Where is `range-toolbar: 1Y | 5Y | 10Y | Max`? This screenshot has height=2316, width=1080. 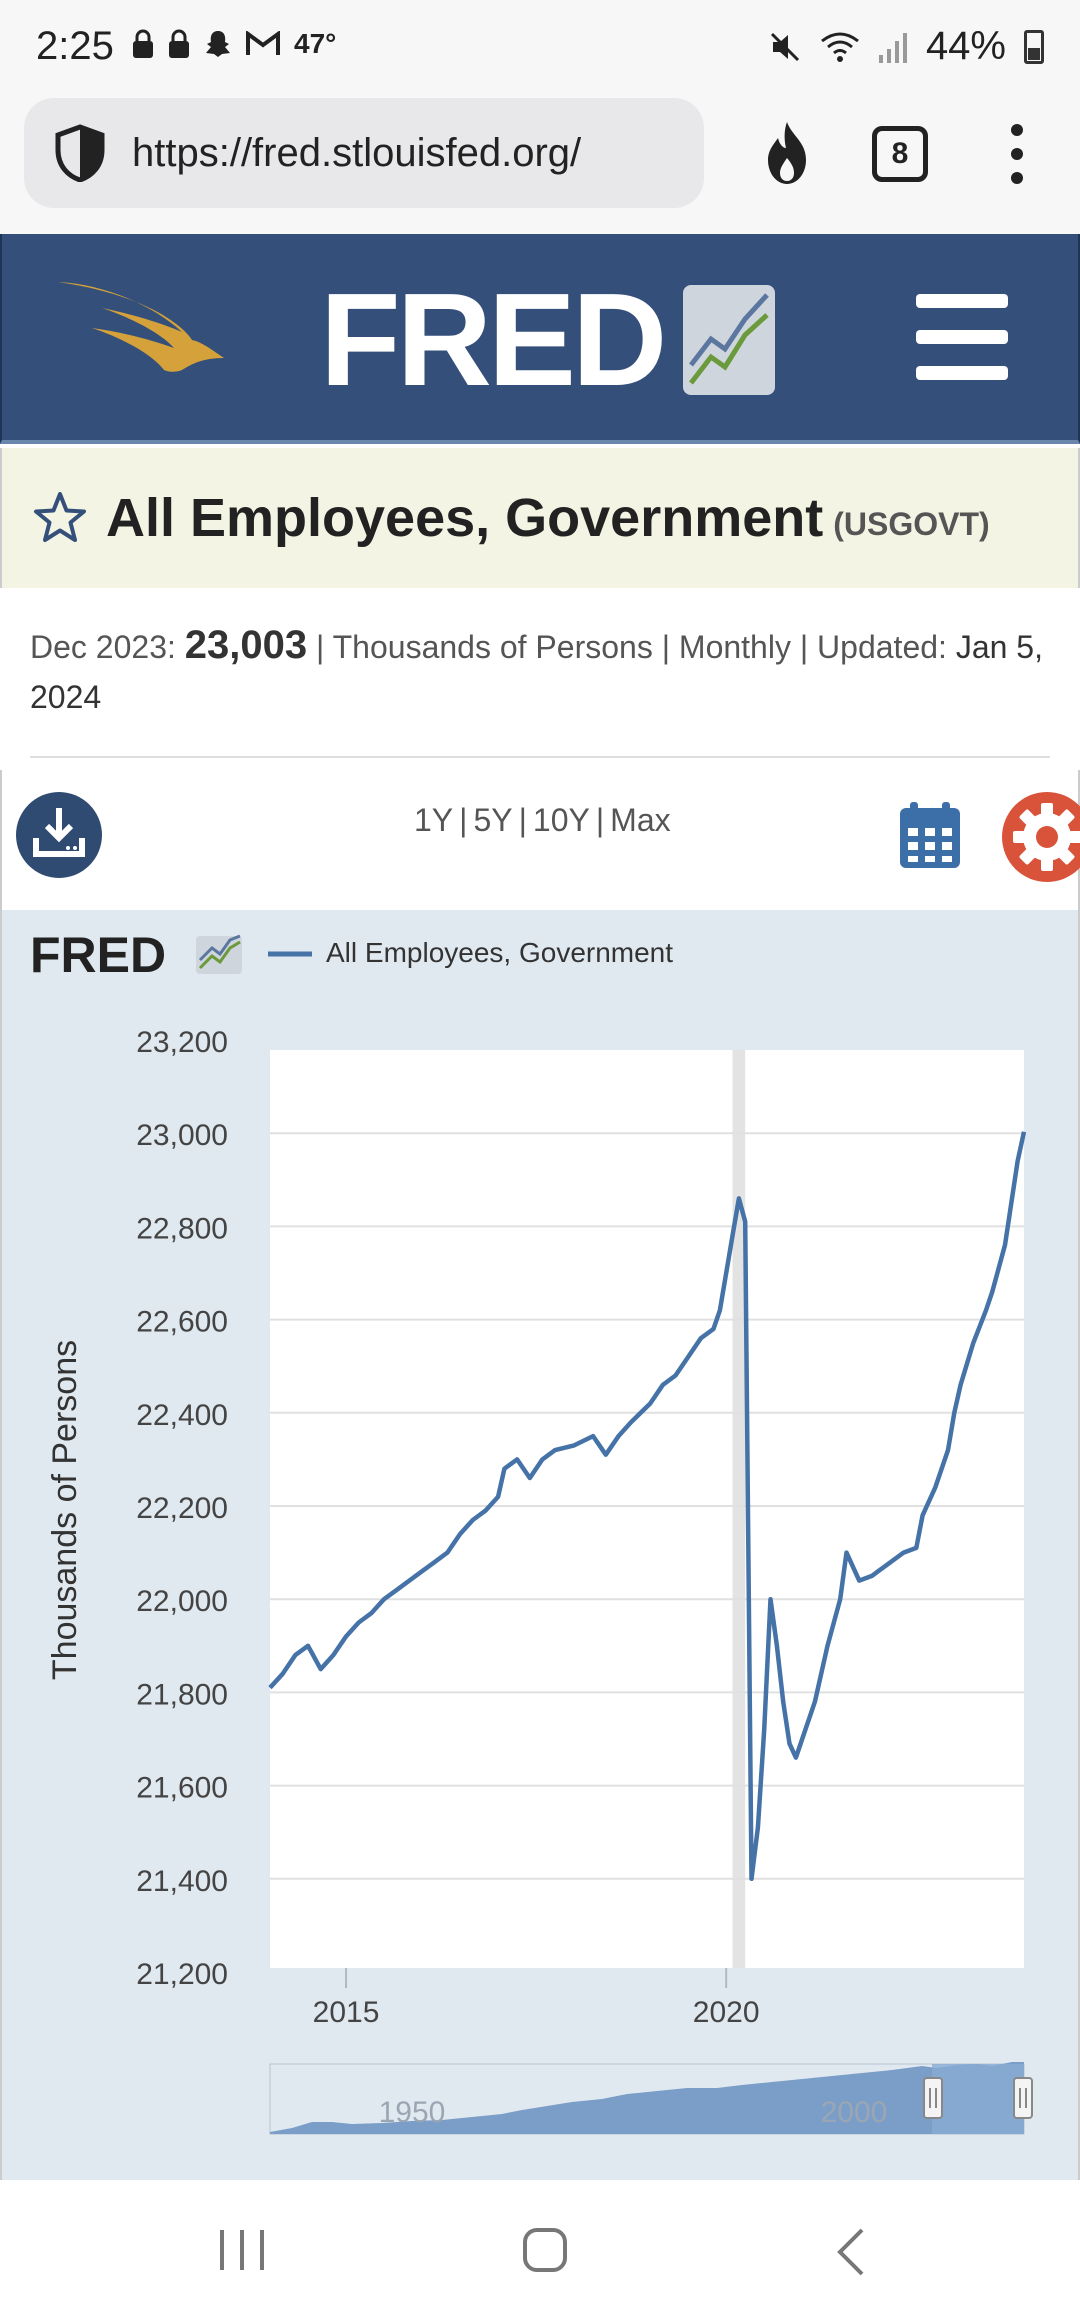 range-toolbar: 1Y | 5Y | 10Y | Max is located at coordinates (540, 840).